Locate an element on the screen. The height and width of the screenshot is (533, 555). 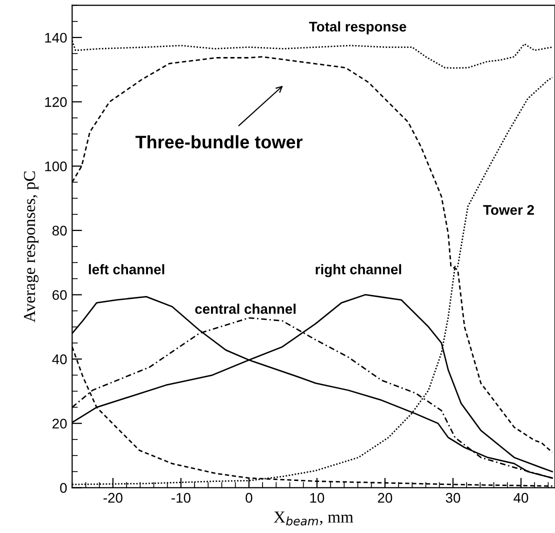
series-label: central channel is located at coordinates (245, 309).